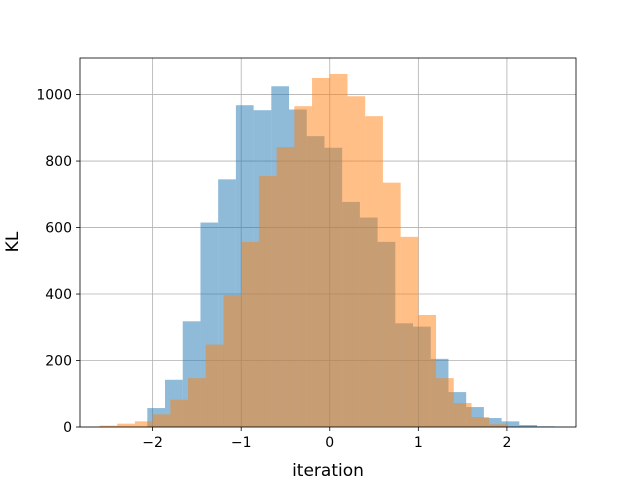 This screenshot has width=640, height=480. Describe the element at coordinates (54, 96) in the screenshot. I see `y-tick-label-5: 1000` at that location.